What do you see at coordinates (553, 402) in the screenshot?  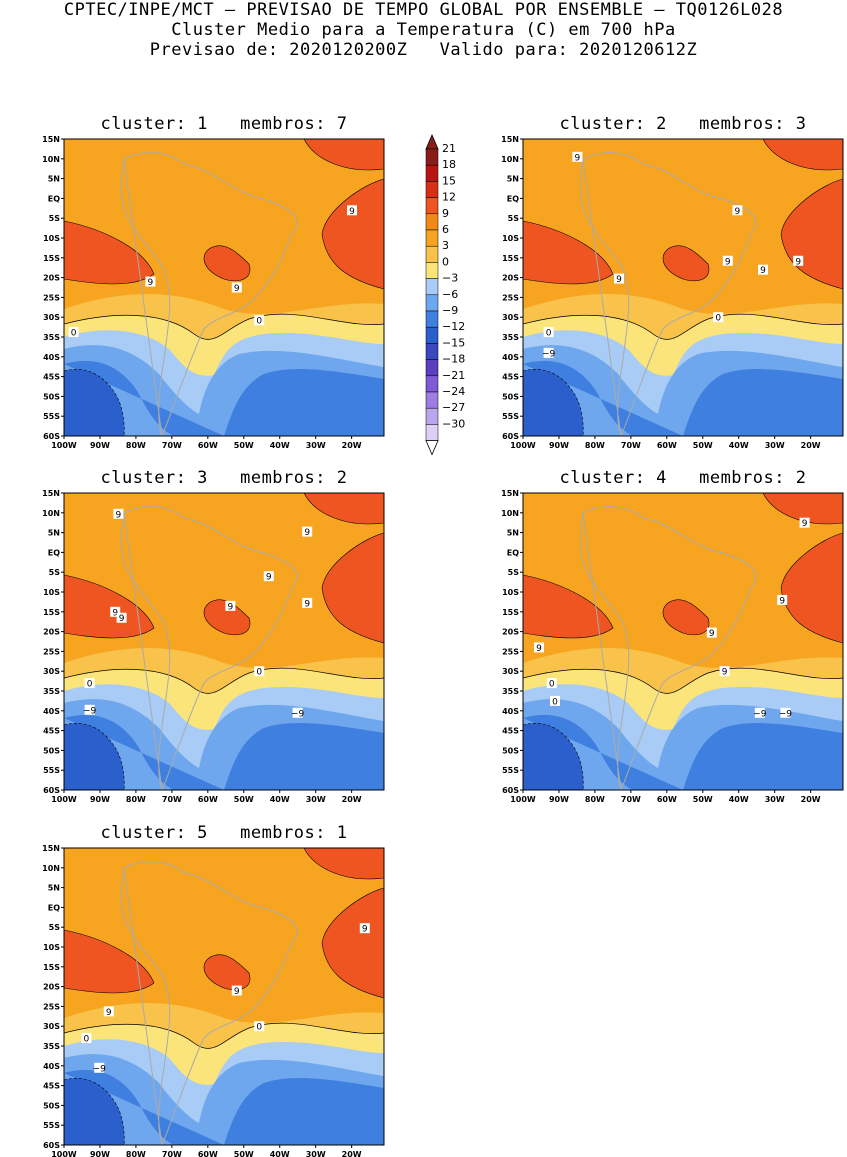 I see `cold-region-minus9c` at bounding box center [553, 402].